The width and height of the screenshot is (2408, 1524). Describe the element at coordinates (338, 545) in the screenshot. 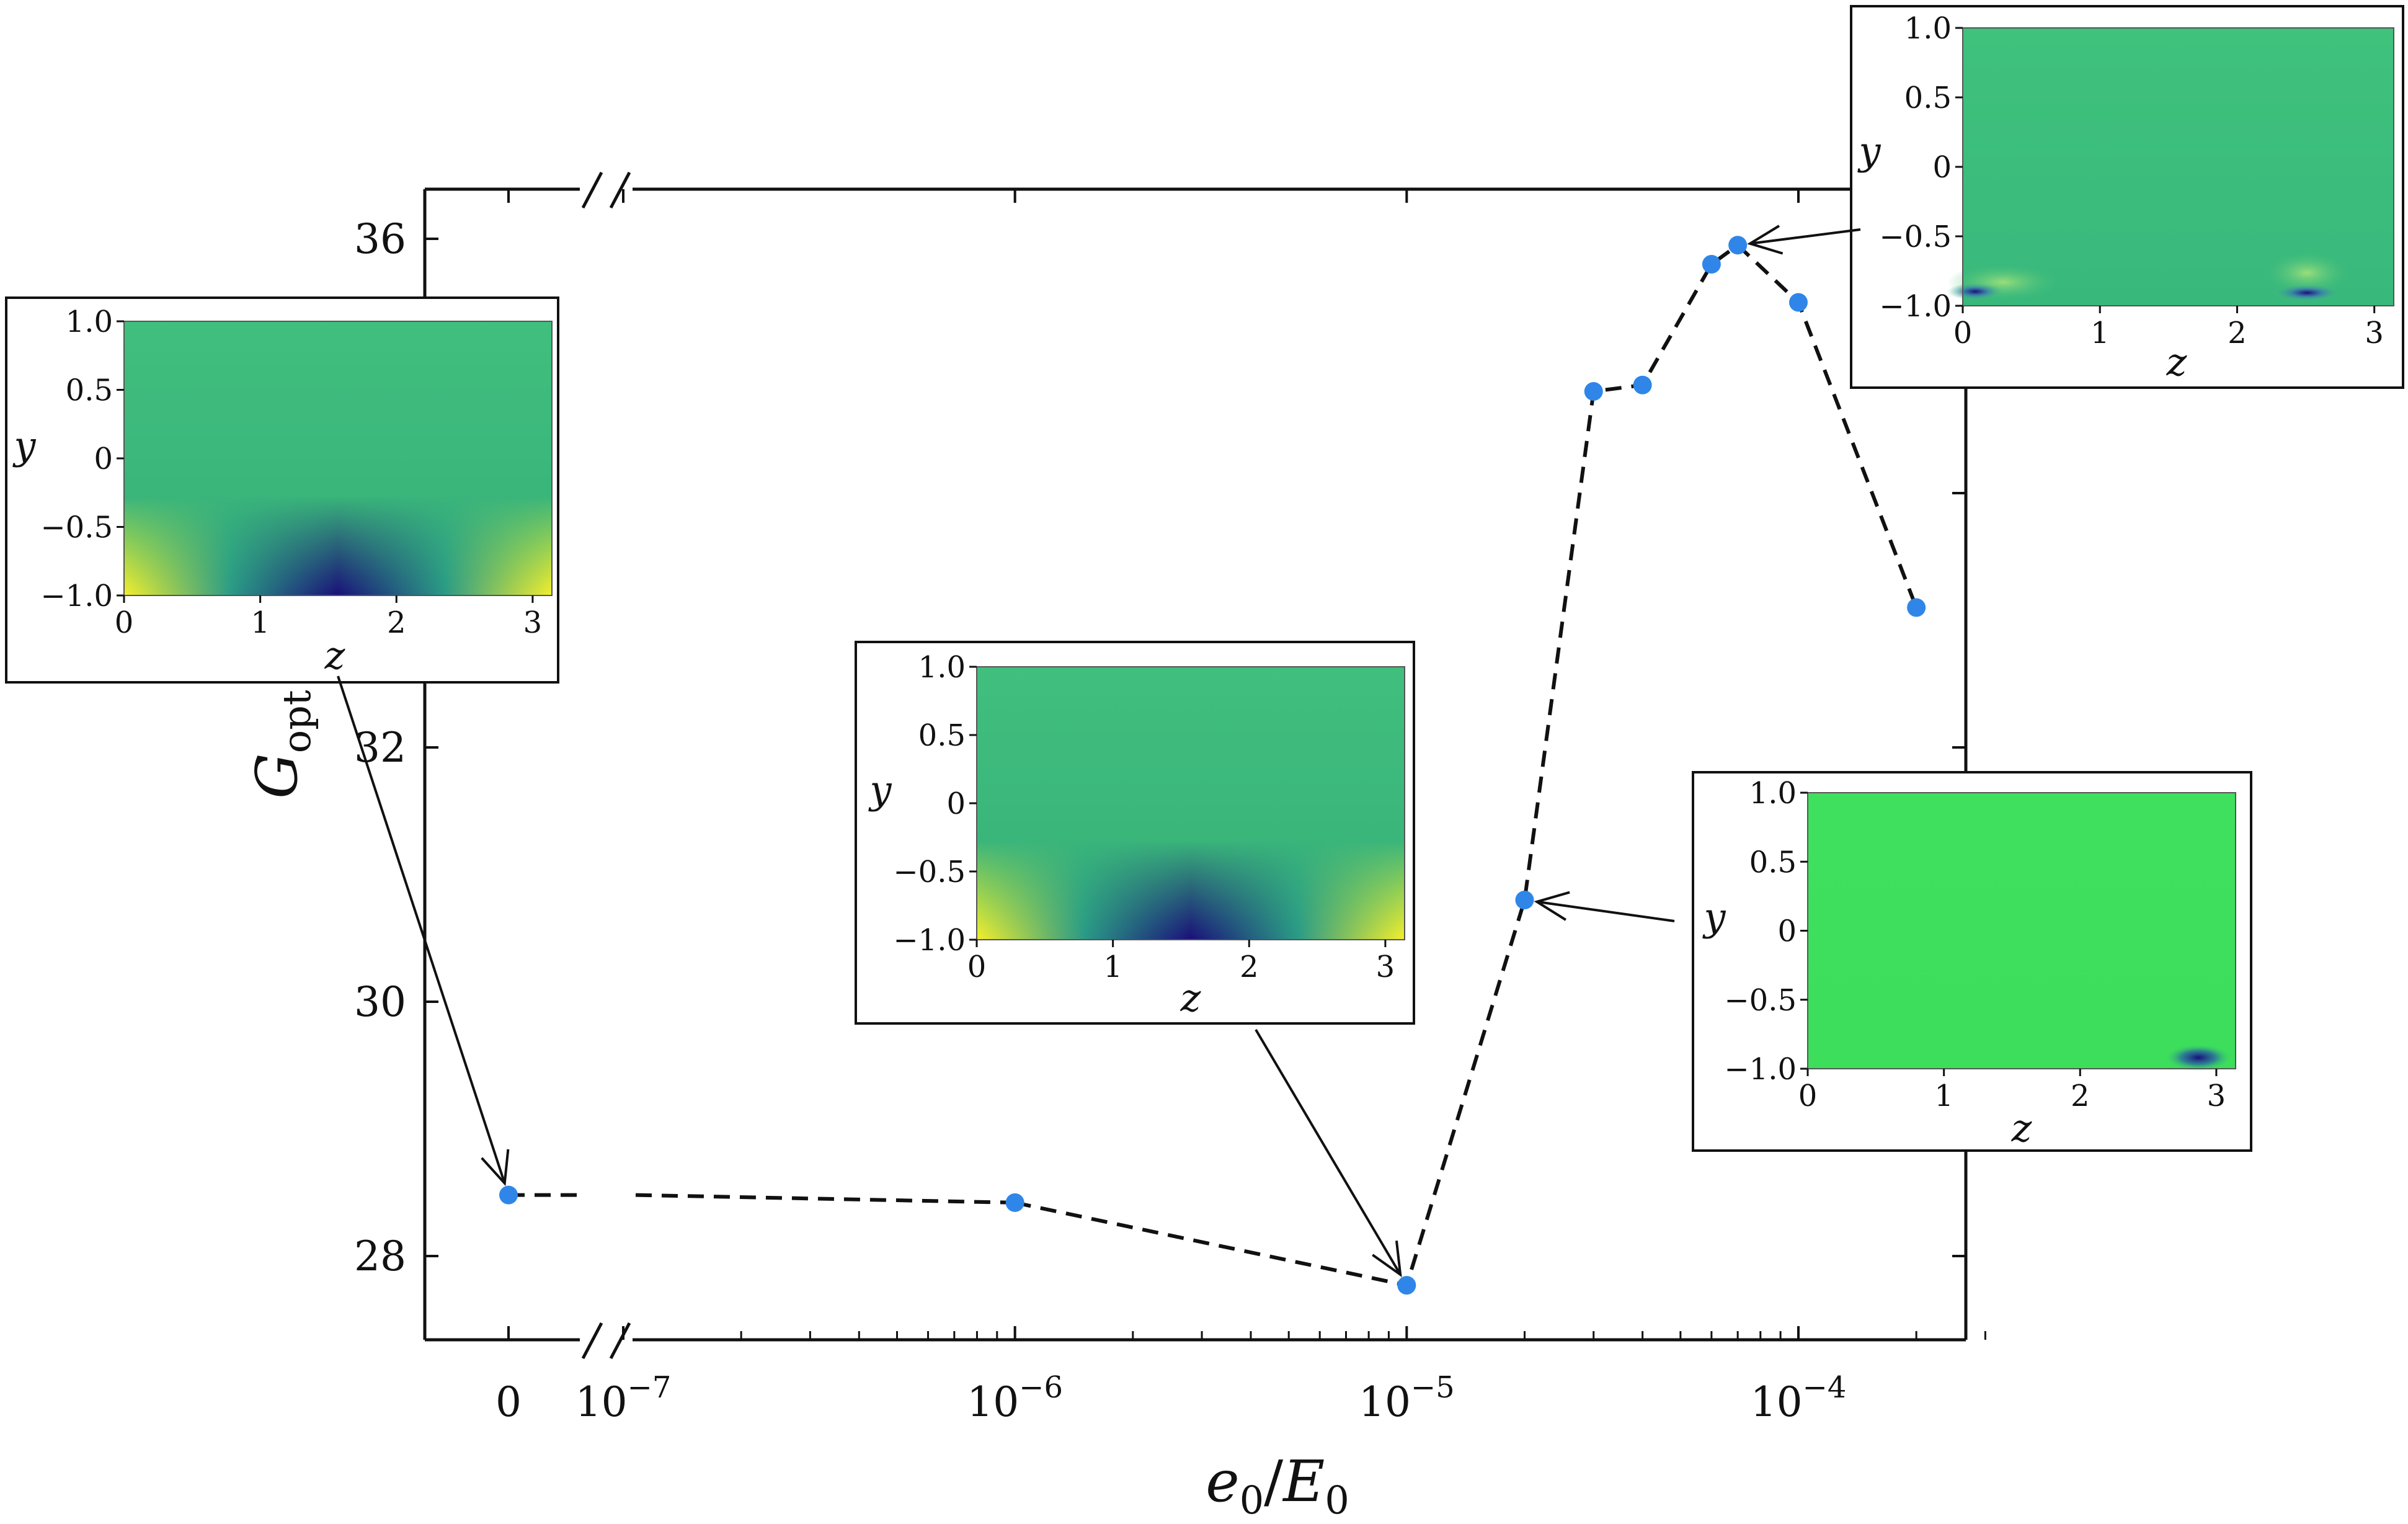

I see `inset-left-streaks` at that location.